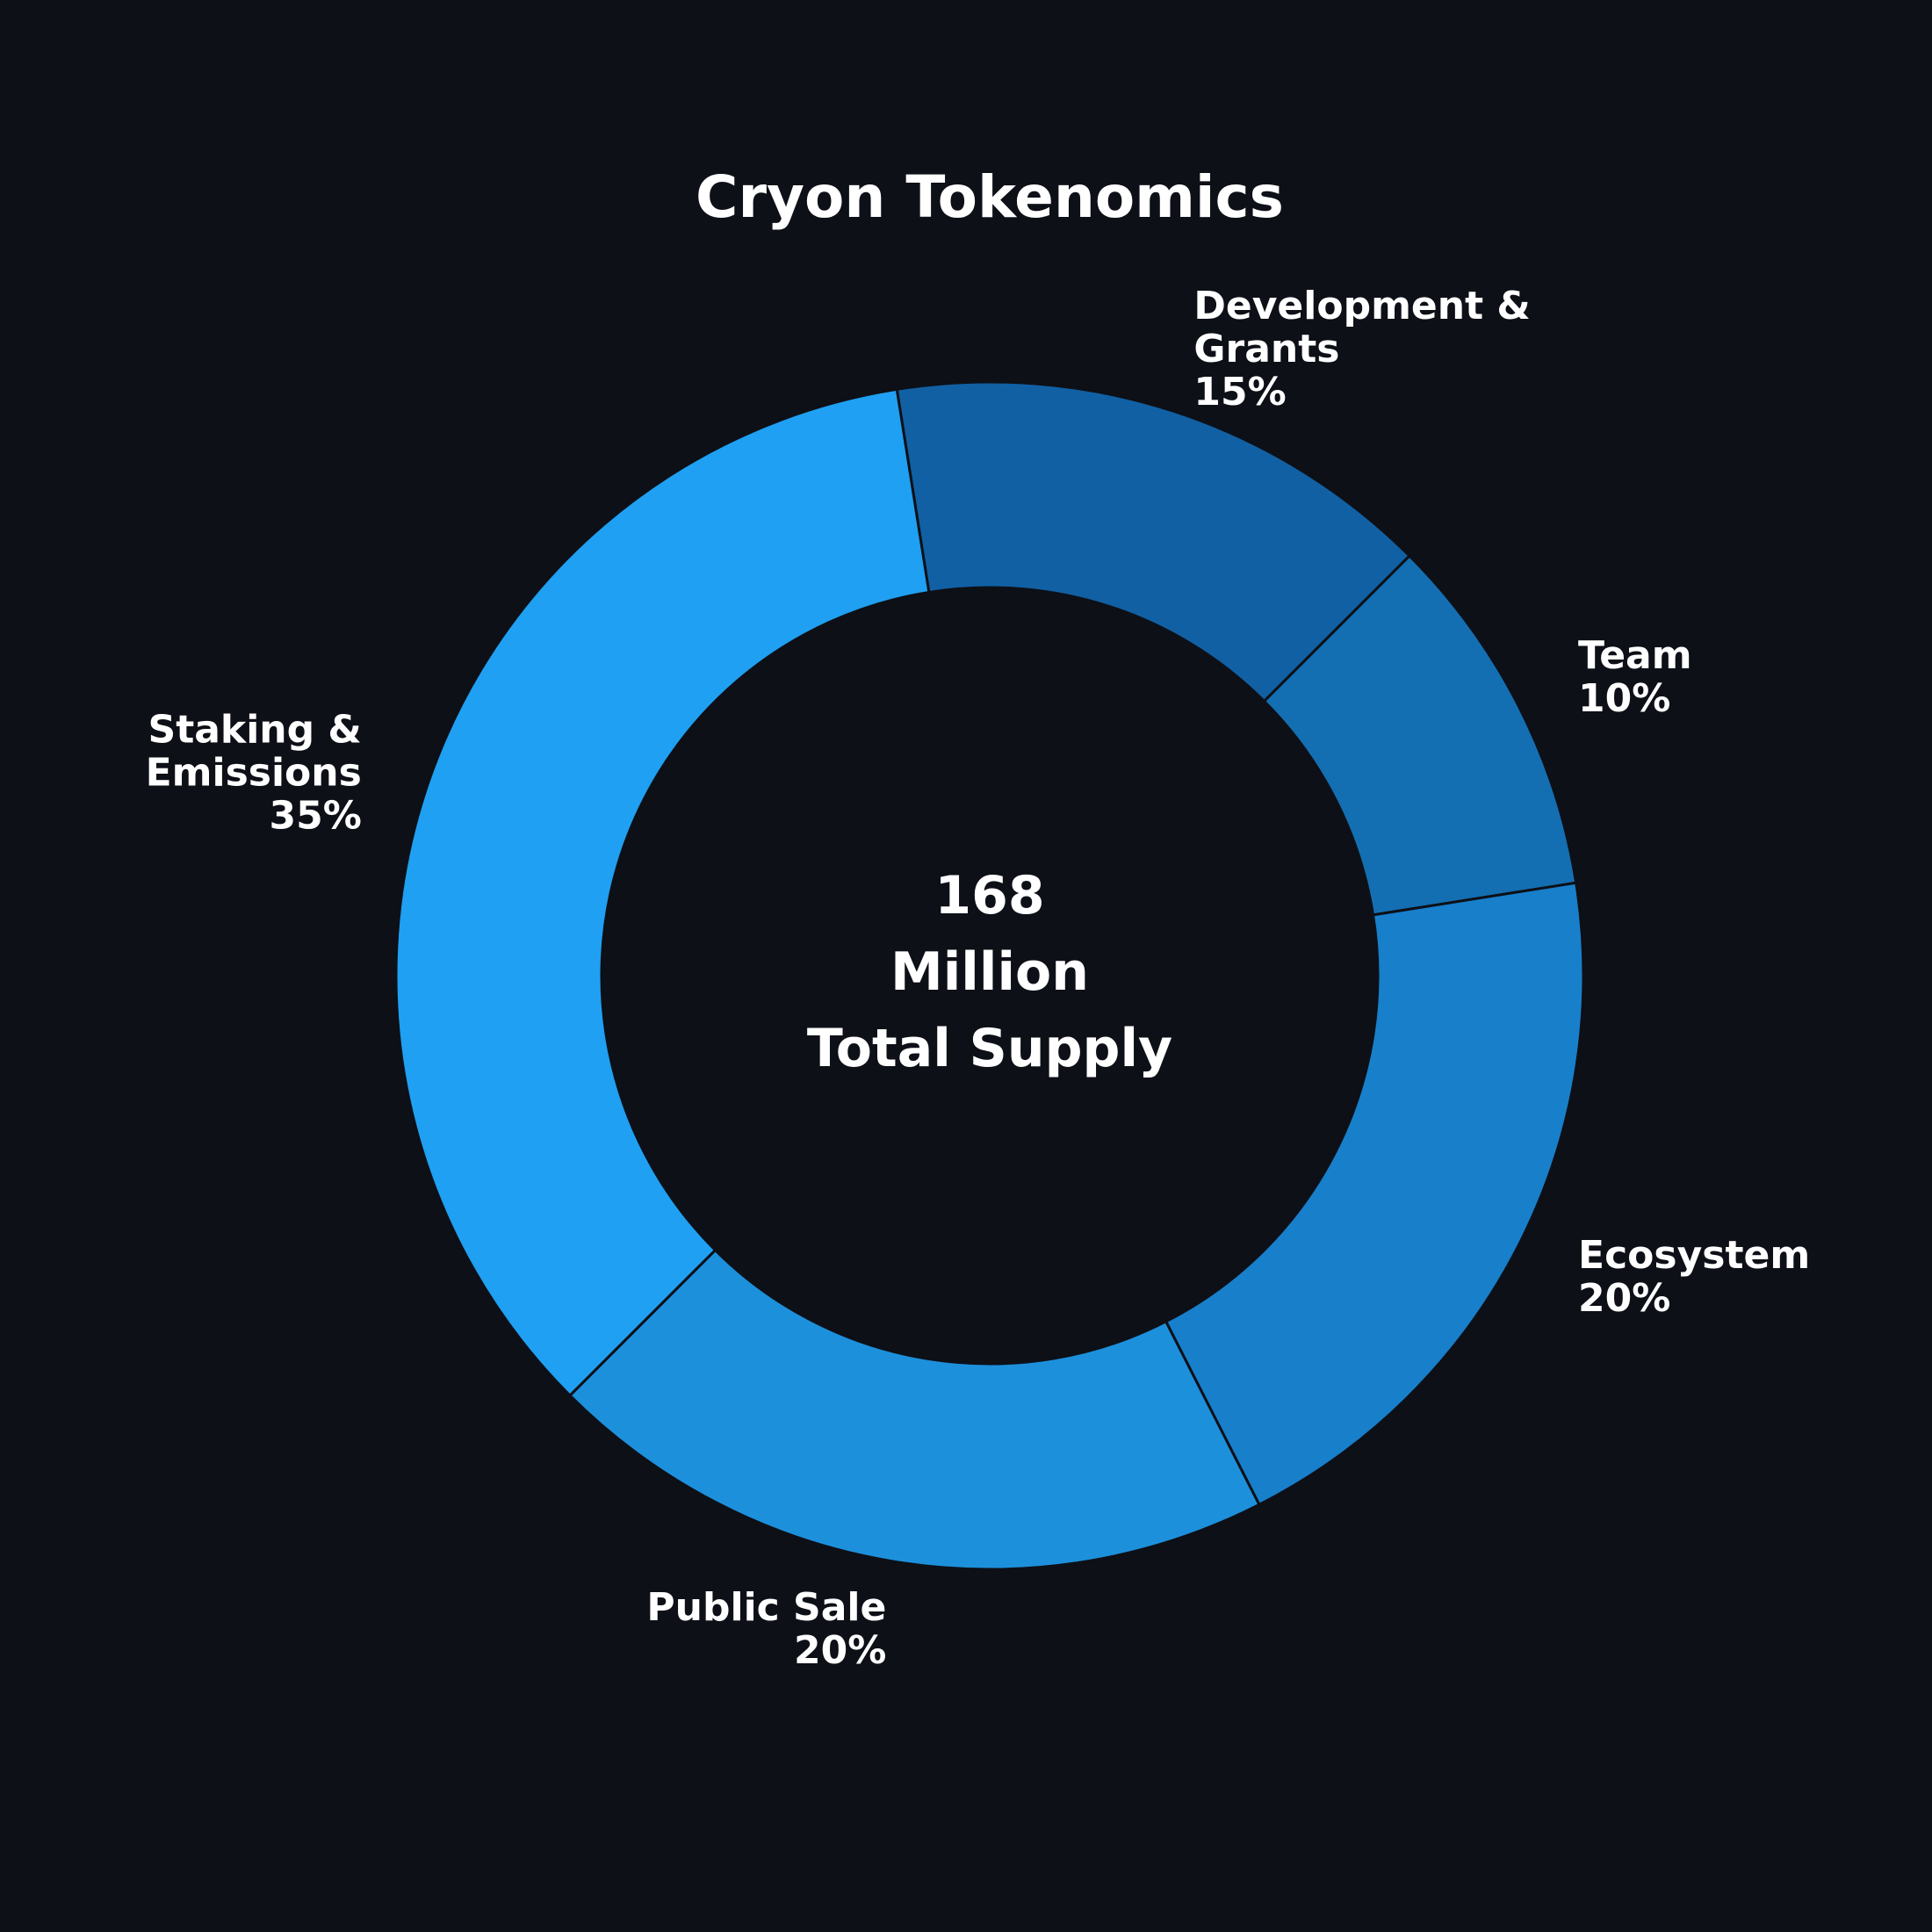 The height and width of the screenshot is (1932, 1932). I want to click on label-name: Grants, so click(1266, 349).